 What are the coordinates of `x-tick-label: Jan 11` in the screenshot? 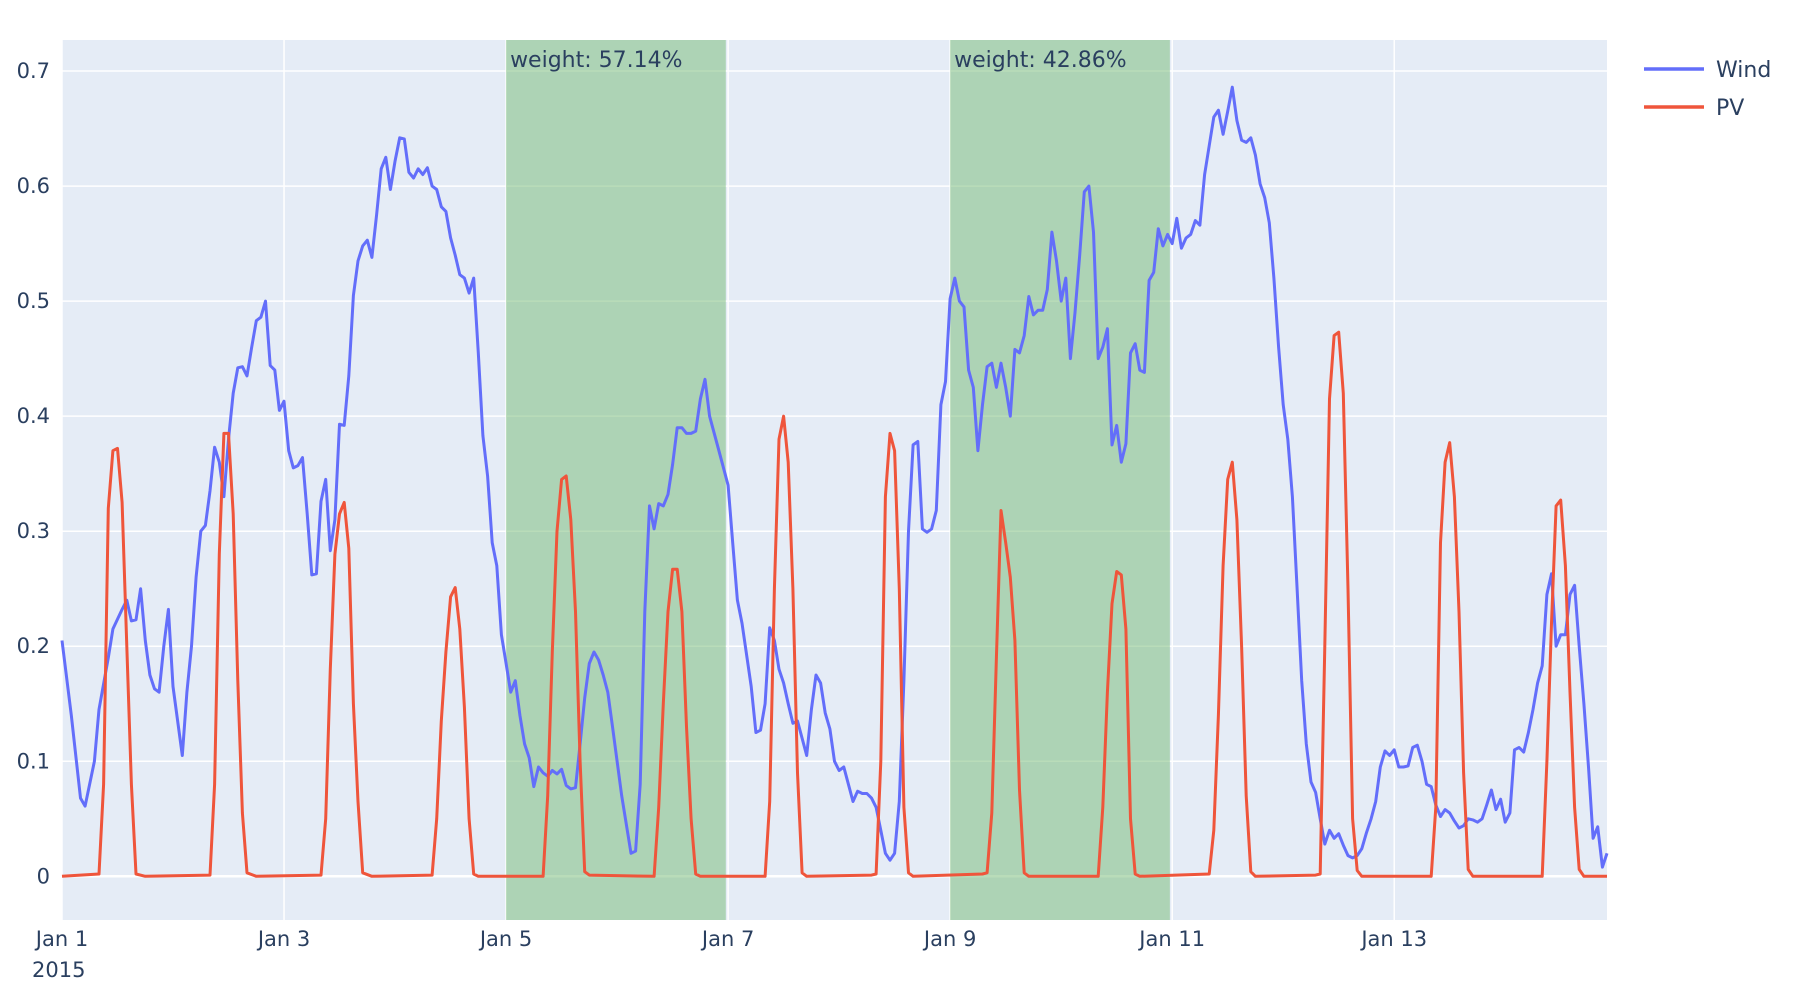 It's located at (1171, 939).